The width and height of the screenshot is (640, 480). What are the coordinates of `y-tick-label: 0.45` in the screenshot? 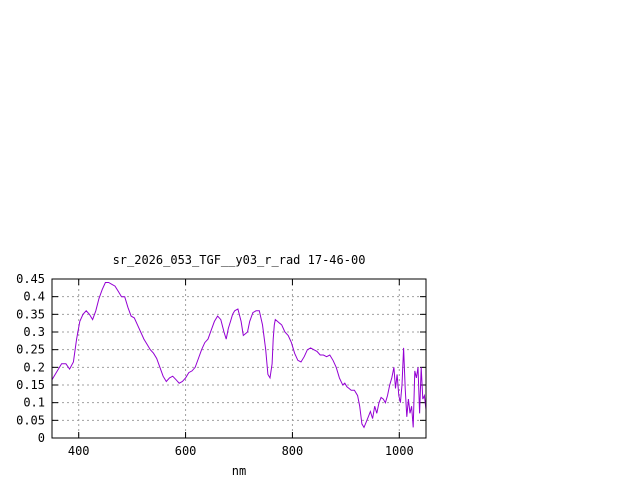 It's located at (30, 279).